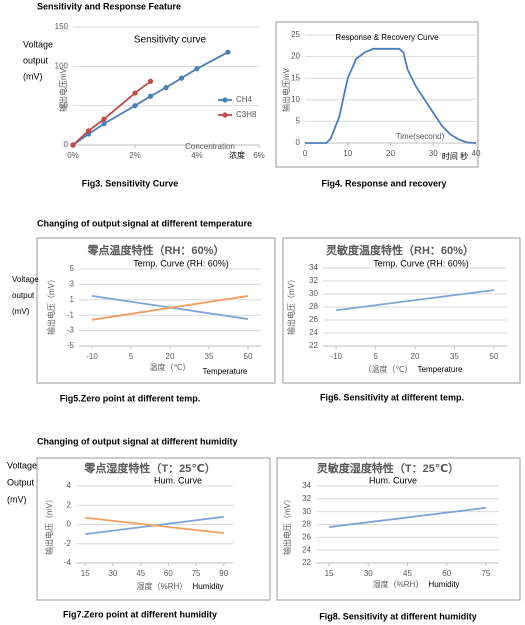 This screenshot has width=525, height=625. What do you see at coordinates (295, 99) in the screenshot?
I see `y-tick-label: 10` at bounding box center [295, 99].